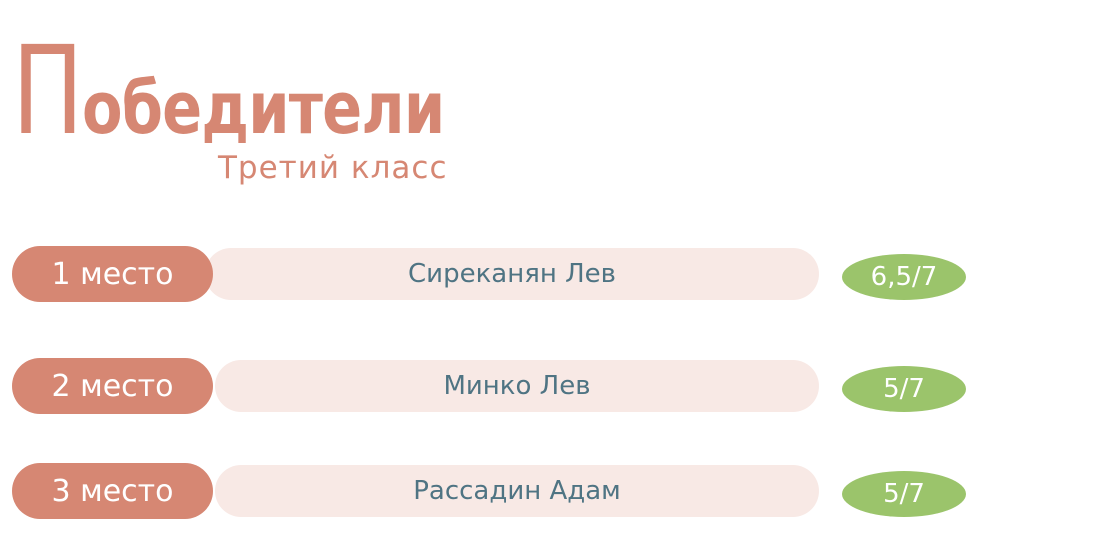 Image resolution: width=1118 pixels, height=548 pixels. Describe the element at coordinates (112, 491) in the screenshot. I see `place-badge: 3 место` at that location.